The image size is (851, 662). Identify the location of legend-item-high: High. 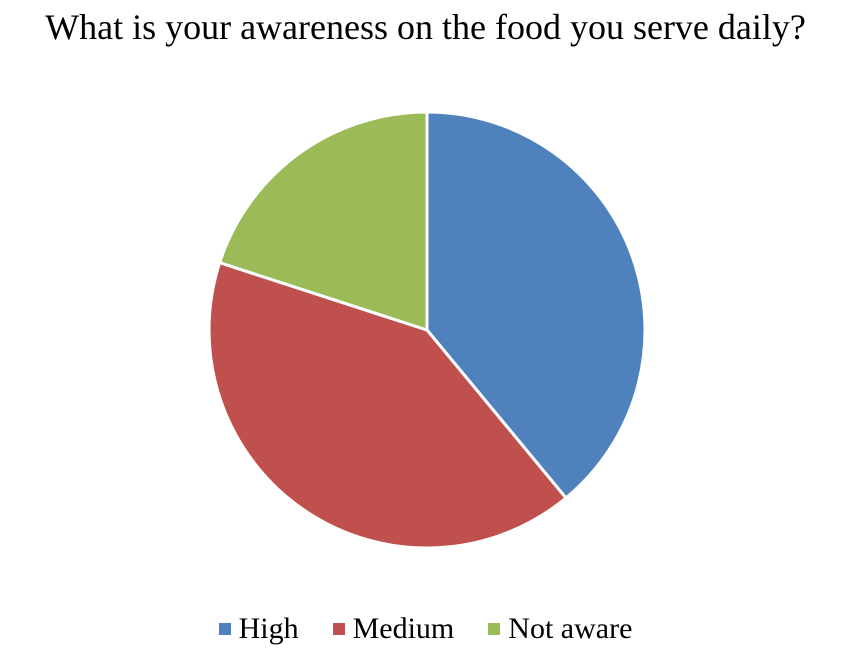
(258, 629).